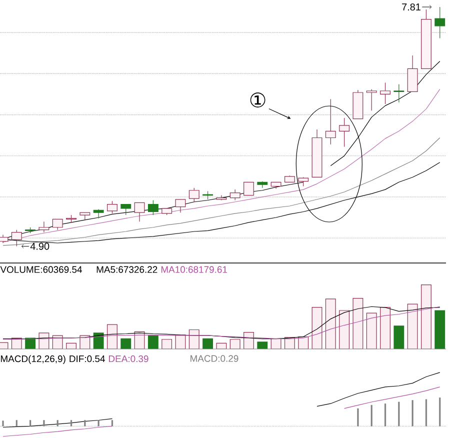 The image size is (455, 438). Describe the element at coordinates (258, 100) in the screenshot. I see `annotation: ①` at that location.